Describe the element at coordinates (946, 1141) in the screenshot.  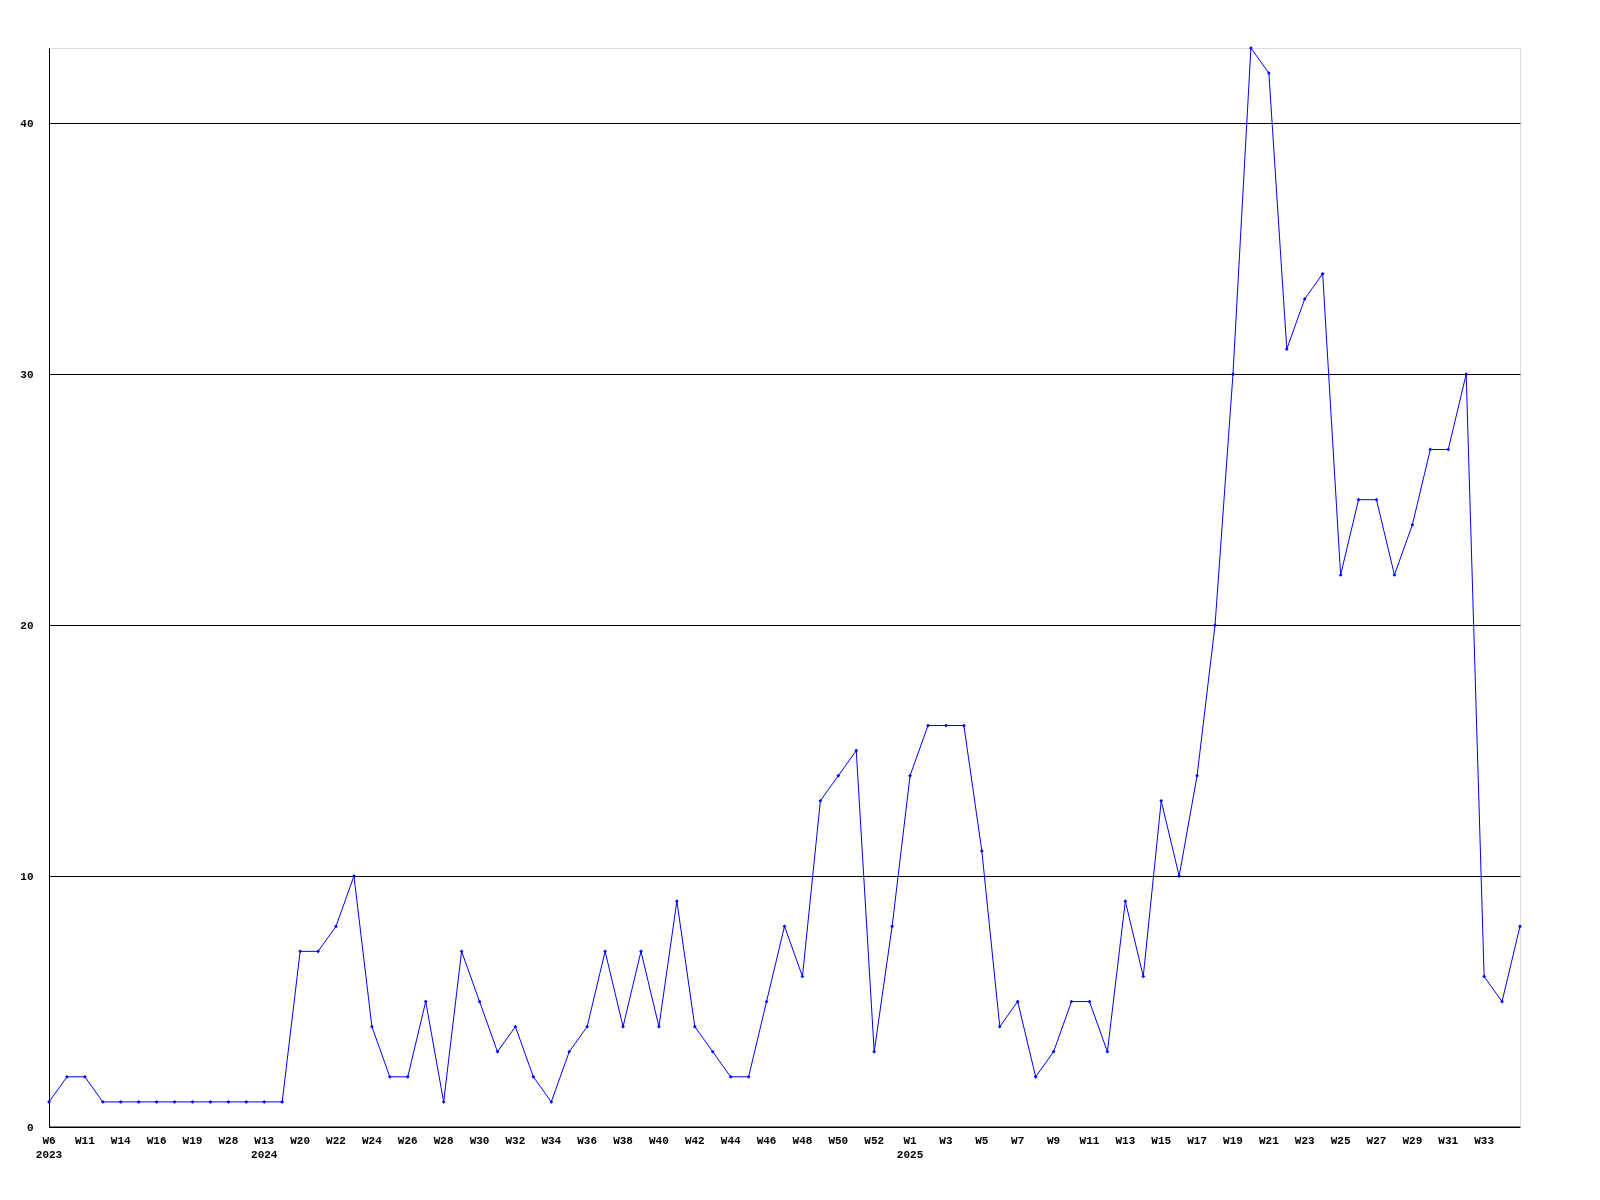
I see `x-tick-label: W3` at that location.